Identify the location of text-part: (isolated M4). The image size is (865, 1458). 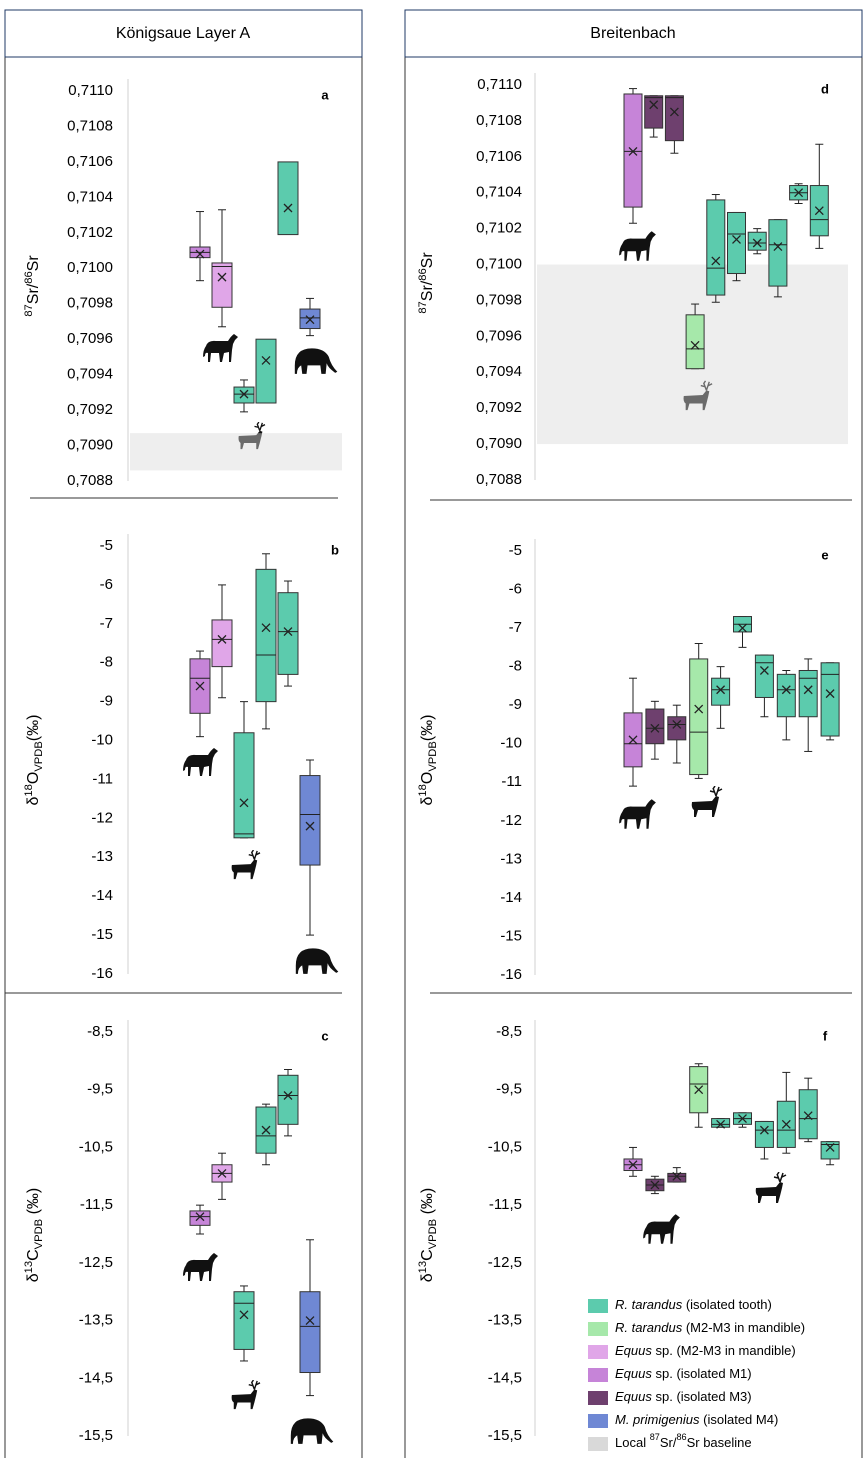
(739, 1419).